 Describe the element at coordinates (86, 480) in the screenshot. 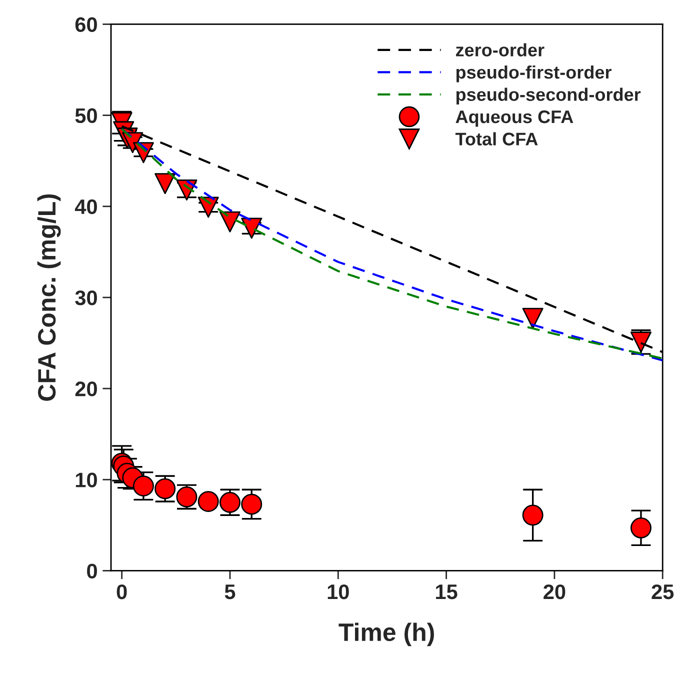

I see `y-tick-label: 10` at that location.